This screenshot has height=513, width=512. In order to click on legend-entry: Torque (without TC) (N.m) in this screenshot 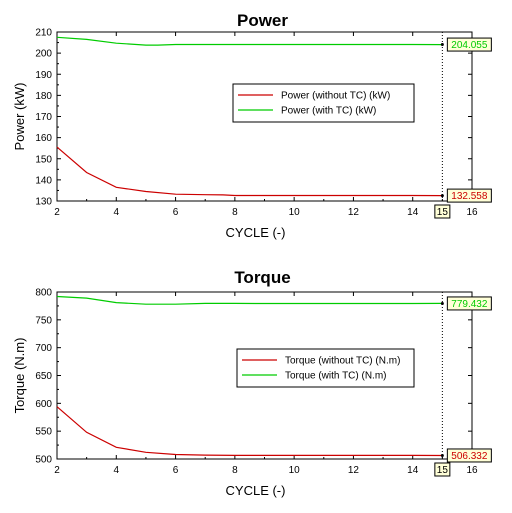, I will do `click(342, 361)`.